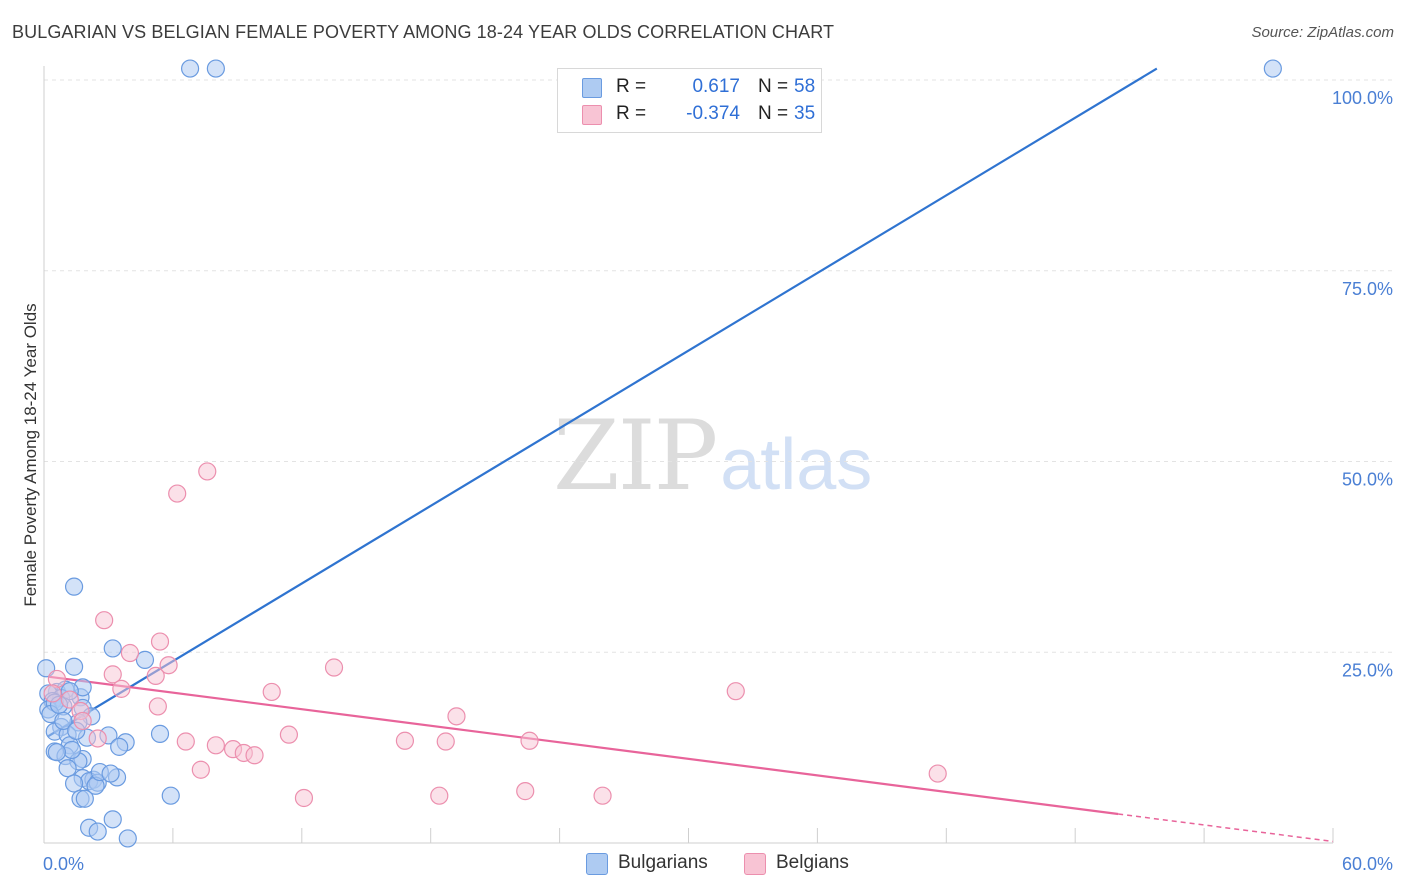 Image resolution: width=1406 pixels, height=892 pixels. I want to click on watermark-zip: ZIP, so click(635, 456).